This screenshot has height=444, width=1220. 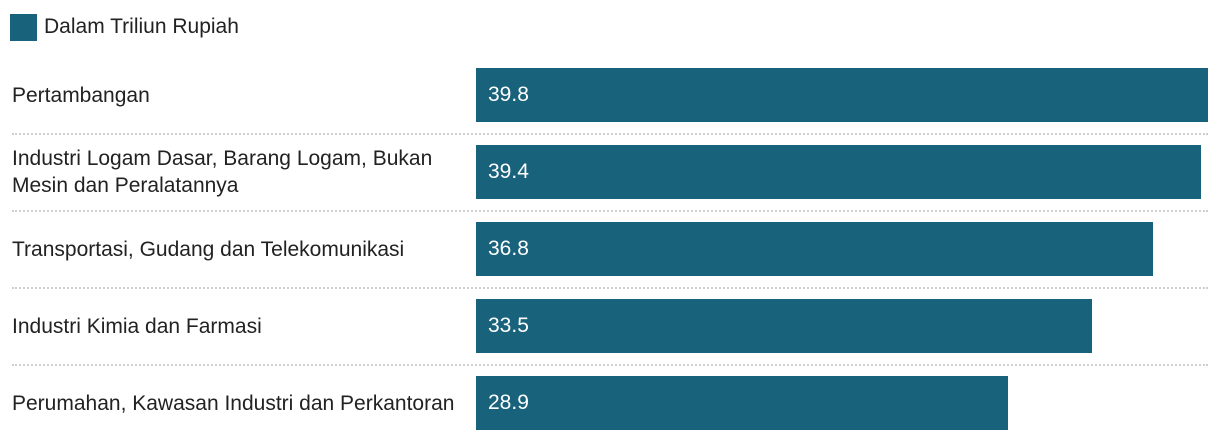 I want to click on bar-value-label: 33.5, so click(x=508, y=325).